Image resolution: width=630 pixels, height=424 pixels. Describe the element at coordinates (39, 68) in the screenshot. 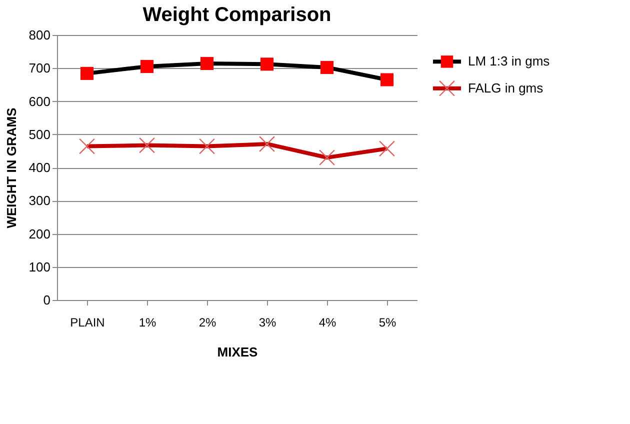

I see `y-tick-label: 700` at that location.